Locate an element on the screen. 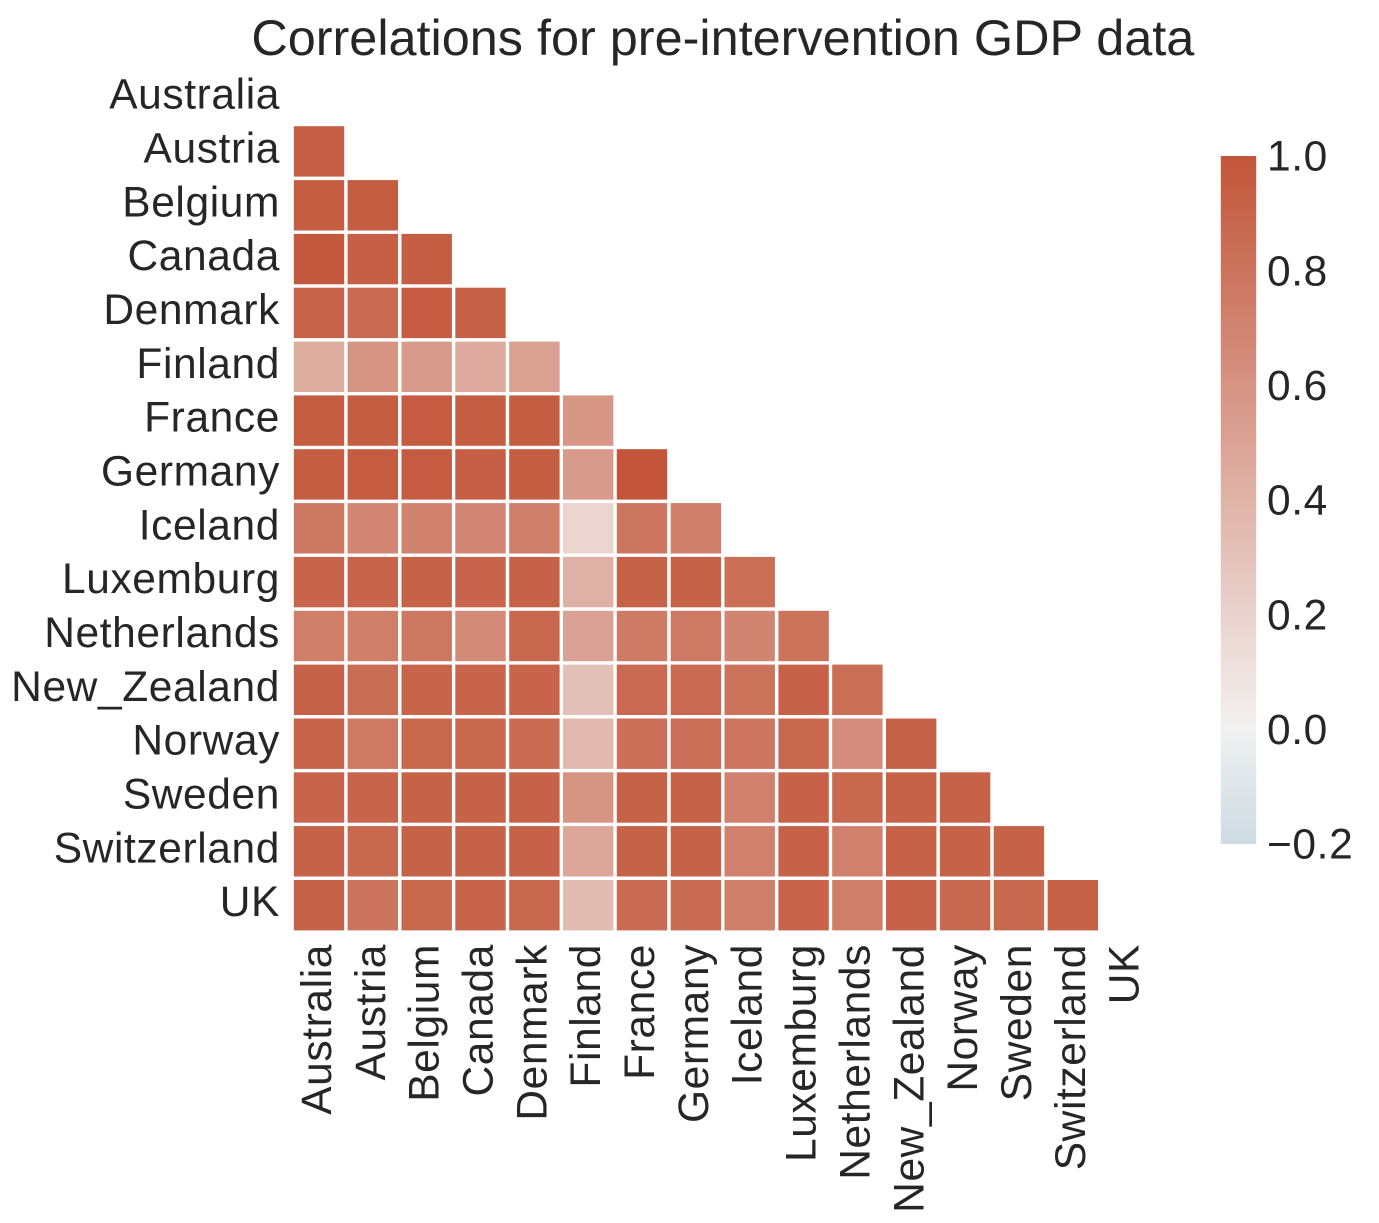  svg-text: 0.0 is located at coordinates (1297, 730).